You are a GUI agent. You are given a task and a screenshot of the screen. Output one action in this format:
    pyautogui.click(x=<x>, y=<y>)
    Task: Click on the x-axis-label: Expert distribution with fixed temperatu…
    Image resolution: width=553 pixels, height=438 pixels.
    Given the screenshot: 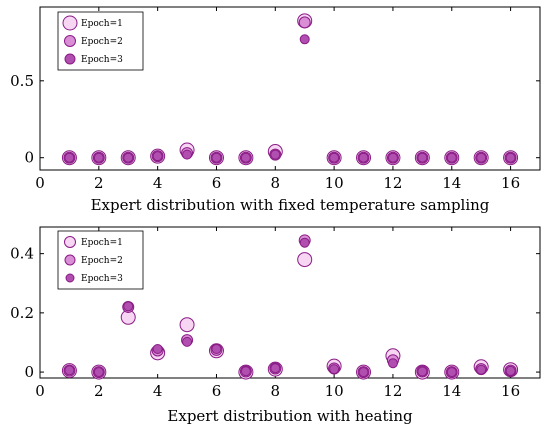 What is the action you would take?
    pyautogui.click(x=290, y=205)
    